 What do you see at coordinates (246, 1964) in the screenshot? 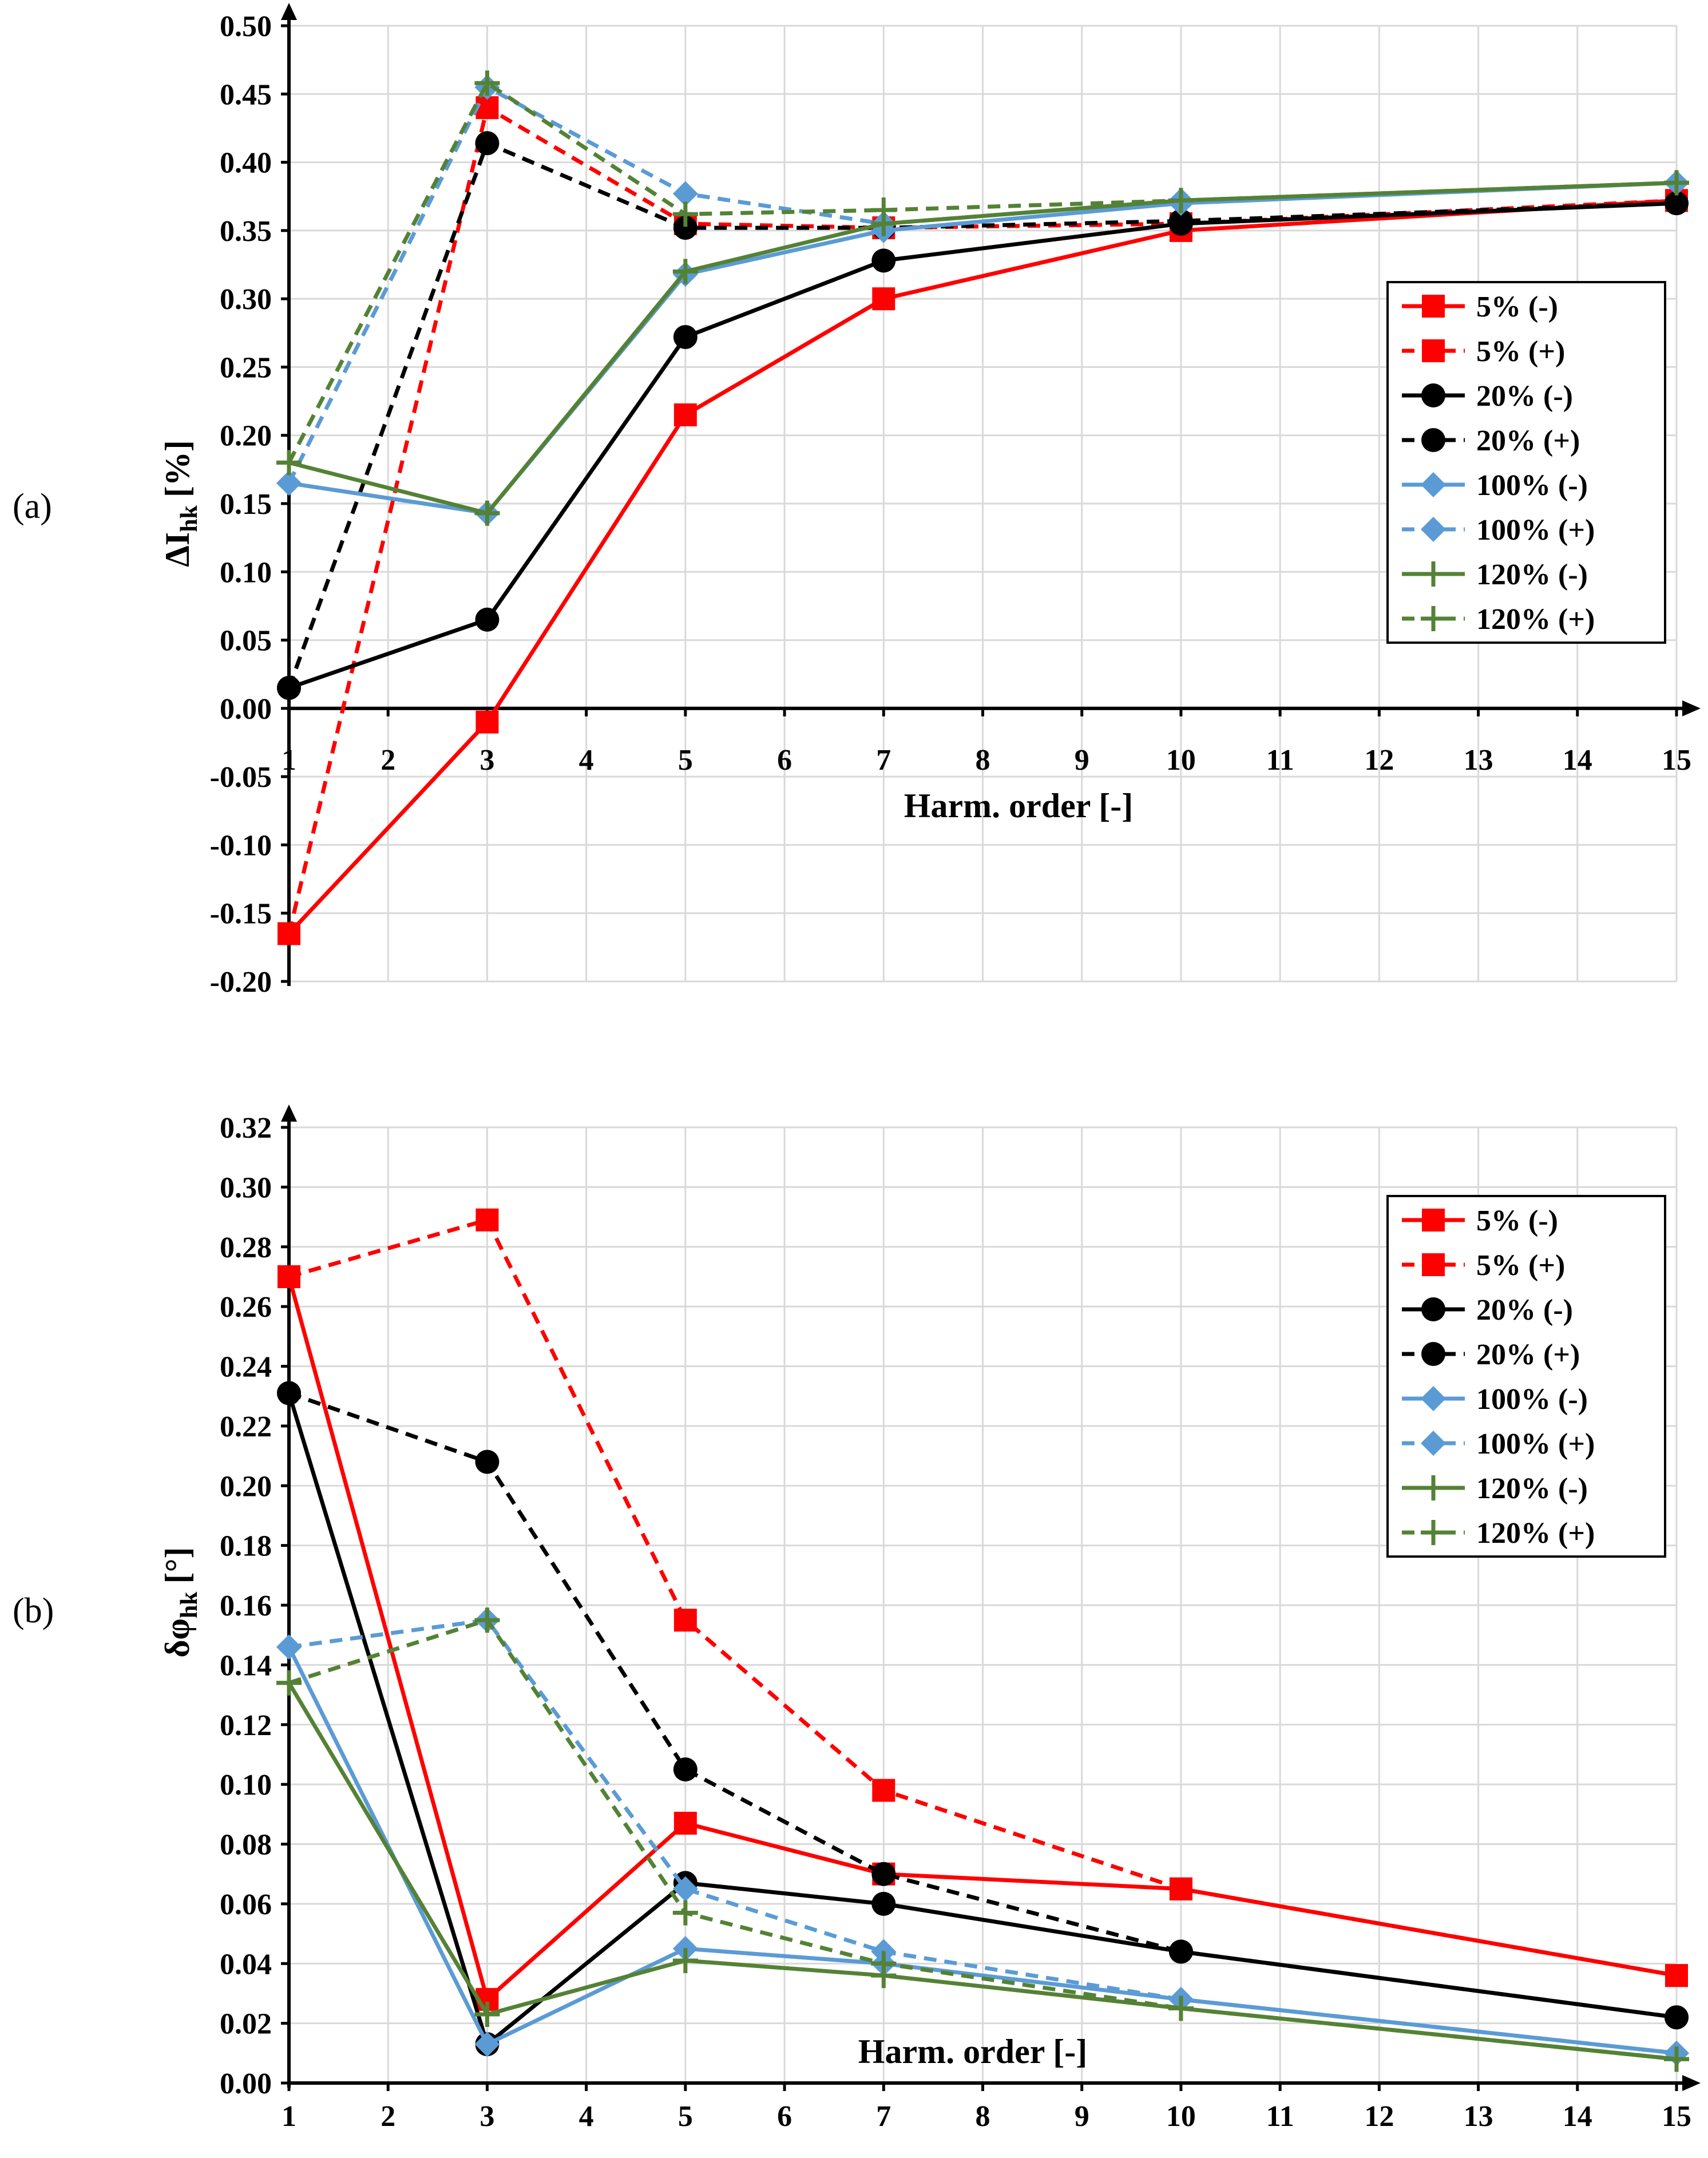
I see `y-tick-label: 0.04` at bounding box center [246, 1964].